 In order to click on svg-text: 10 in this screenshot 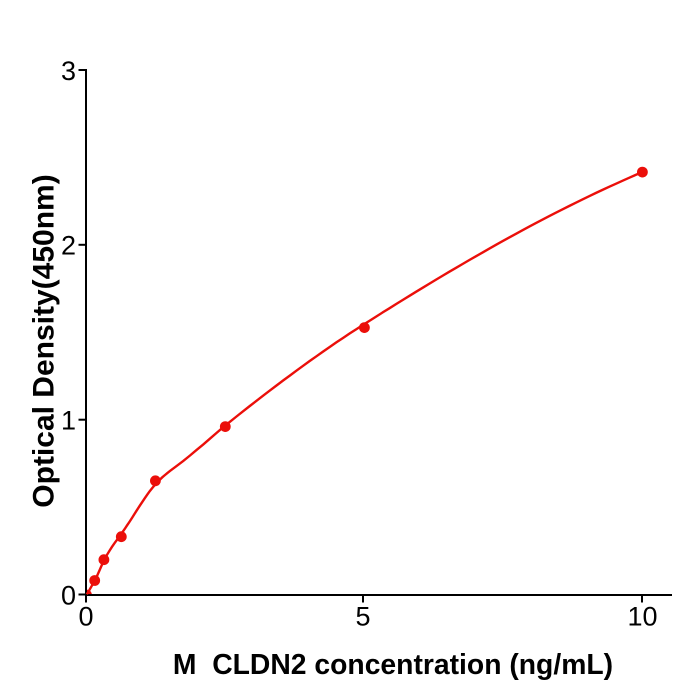, I will do `click(642, 616)`.